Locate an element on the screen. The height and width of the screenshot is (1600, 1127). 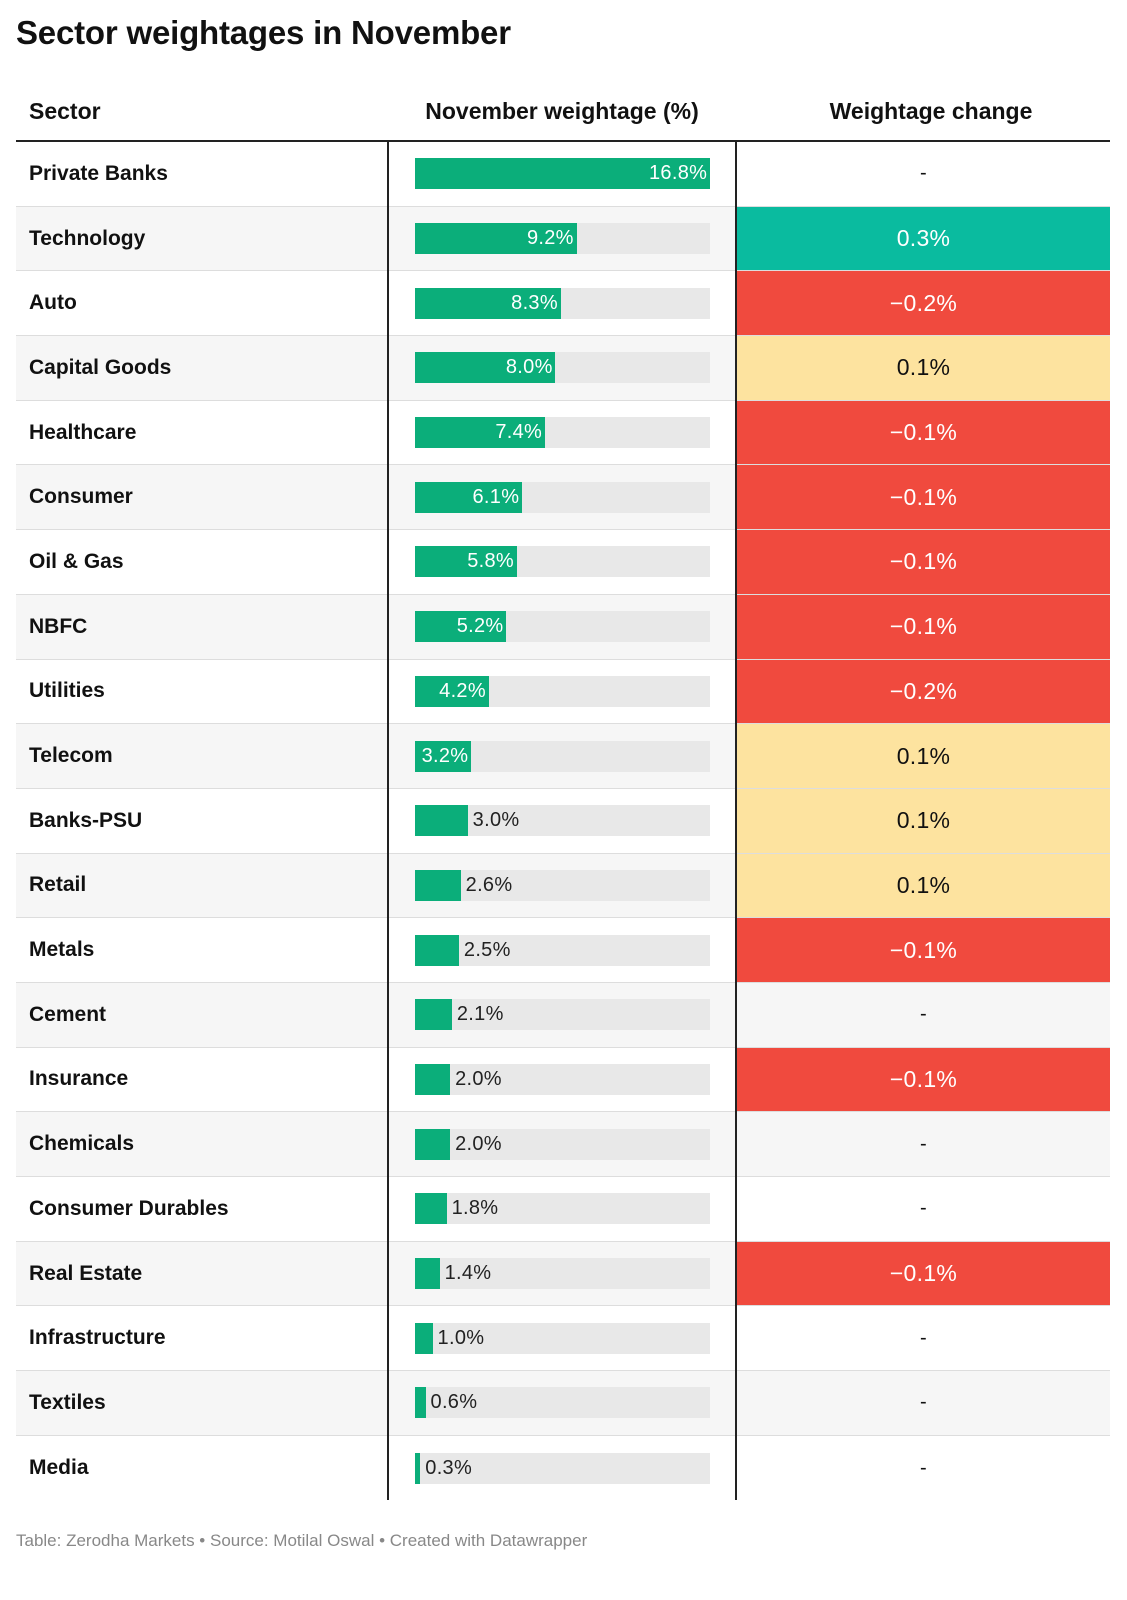
table-row: Infrastructure 1.0% - is located at coordinates (563, 1339).